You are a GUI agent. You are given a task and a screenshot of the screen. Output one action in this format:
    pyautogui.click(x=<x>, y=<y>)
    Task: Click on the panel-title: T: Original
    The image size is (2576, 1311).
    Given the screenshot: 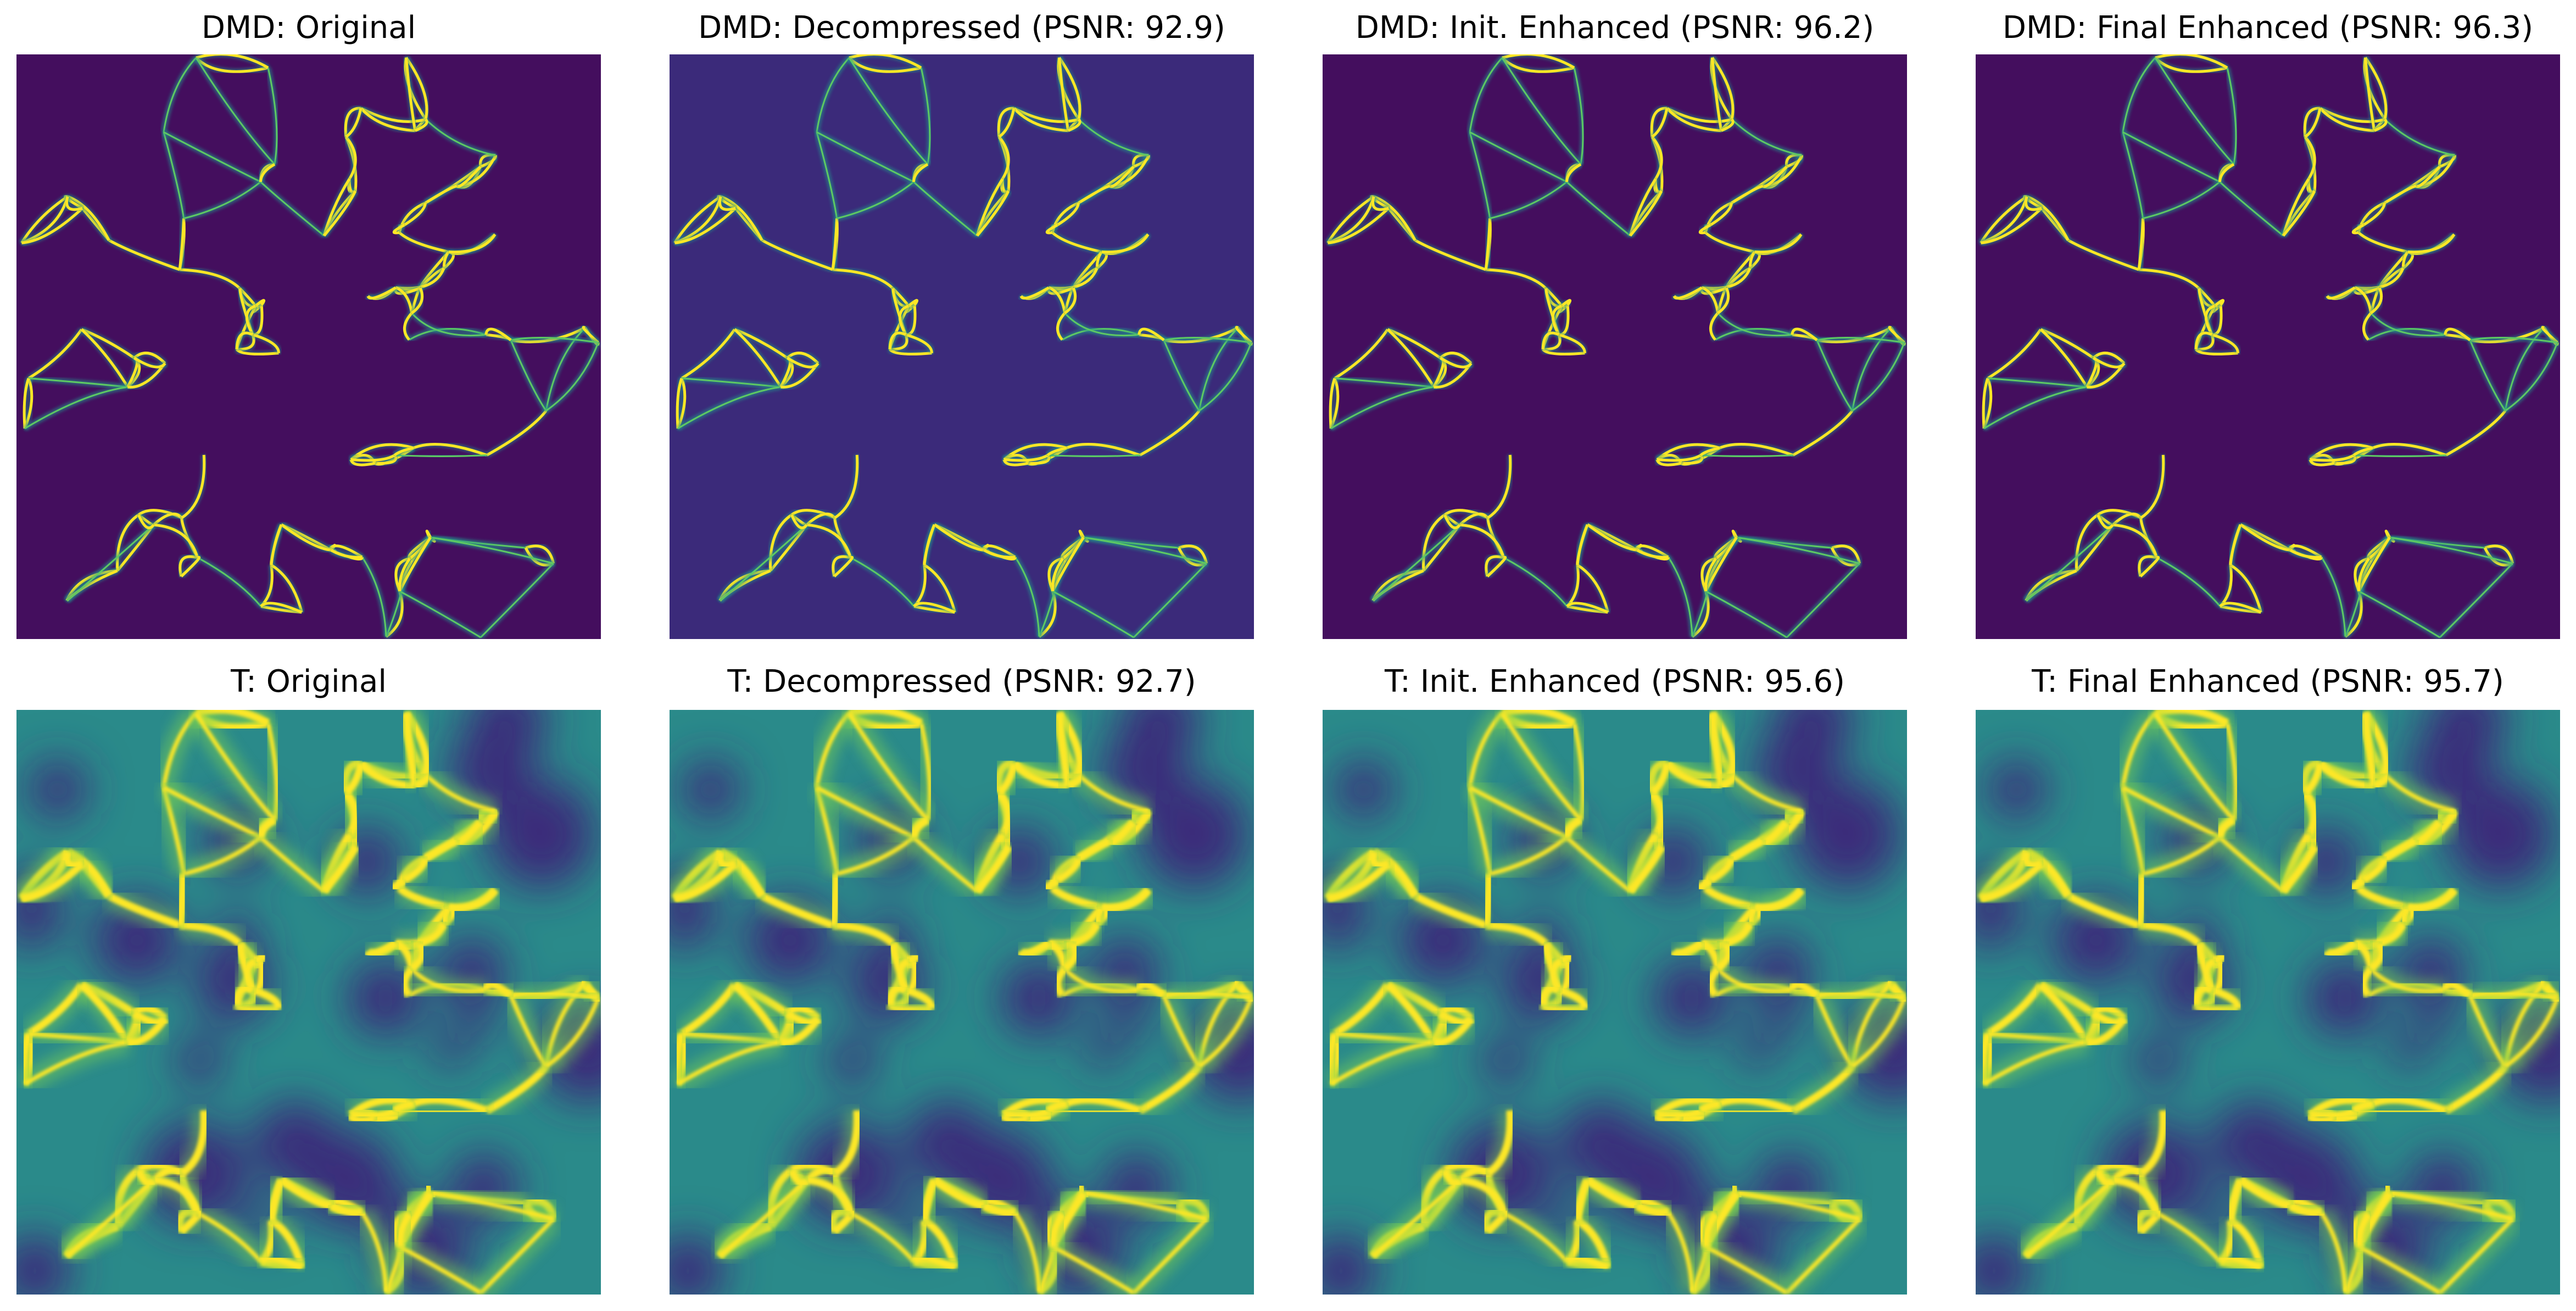 What is the action you would take?
    pyautogui.click(x=308, y=681)
    